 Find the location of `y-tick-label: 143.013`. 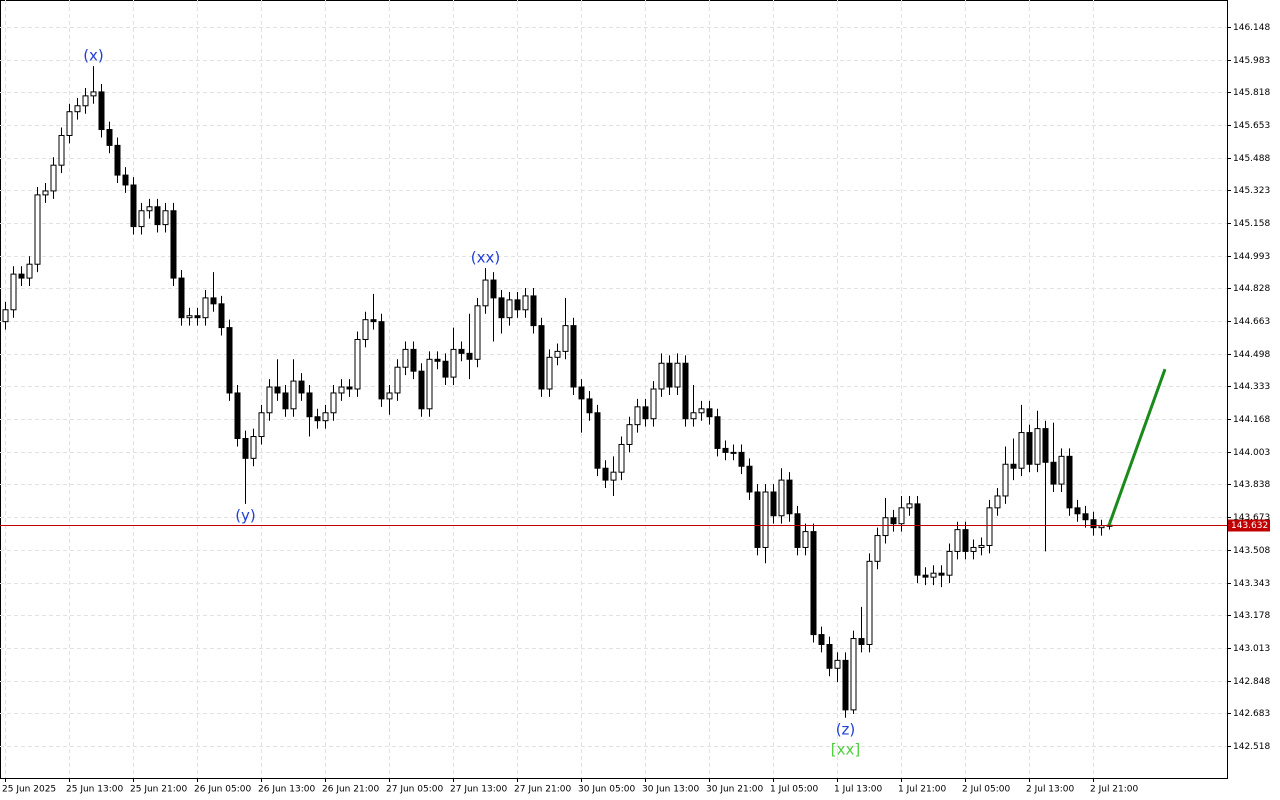

y-tick-label: 143.013 is located at coordinates (1251, 649).